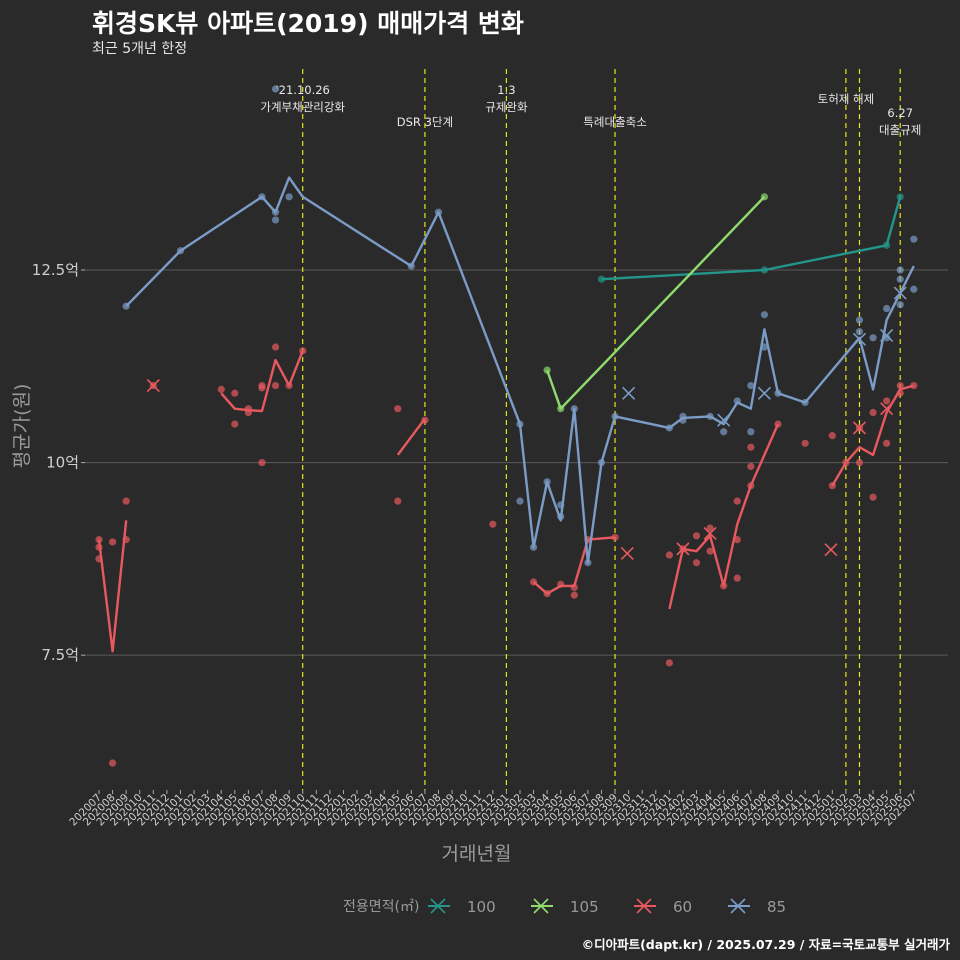  I want to click on y-tick-label: 10억, so click(62, 463).